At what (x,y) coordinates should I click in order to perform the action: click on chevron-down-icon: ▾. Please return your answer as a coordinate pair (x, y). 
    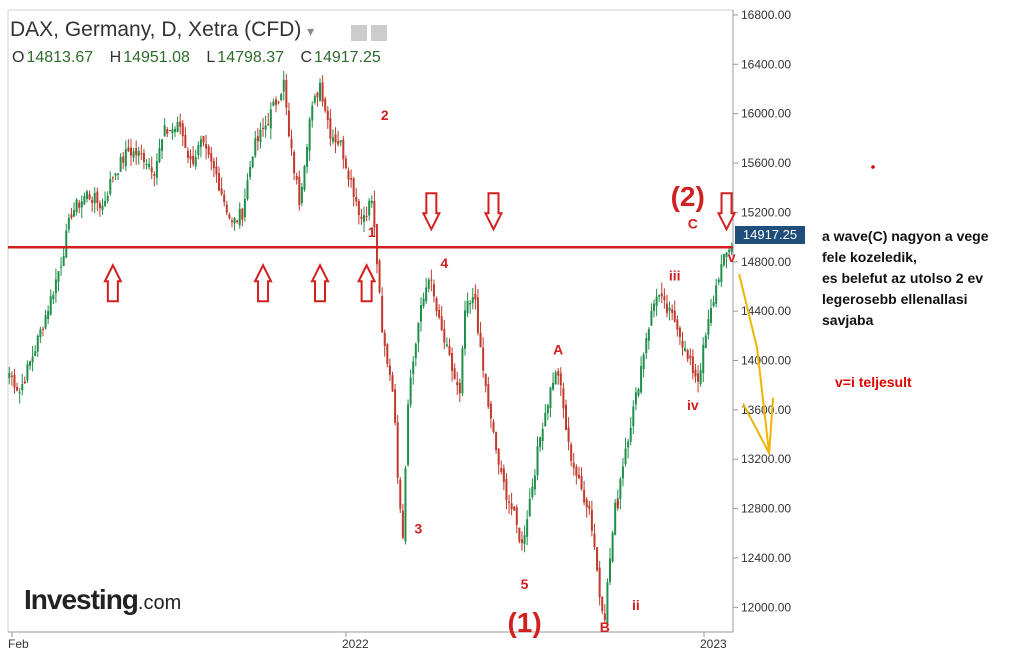
    Looking at the image, I should click on (311, 31).